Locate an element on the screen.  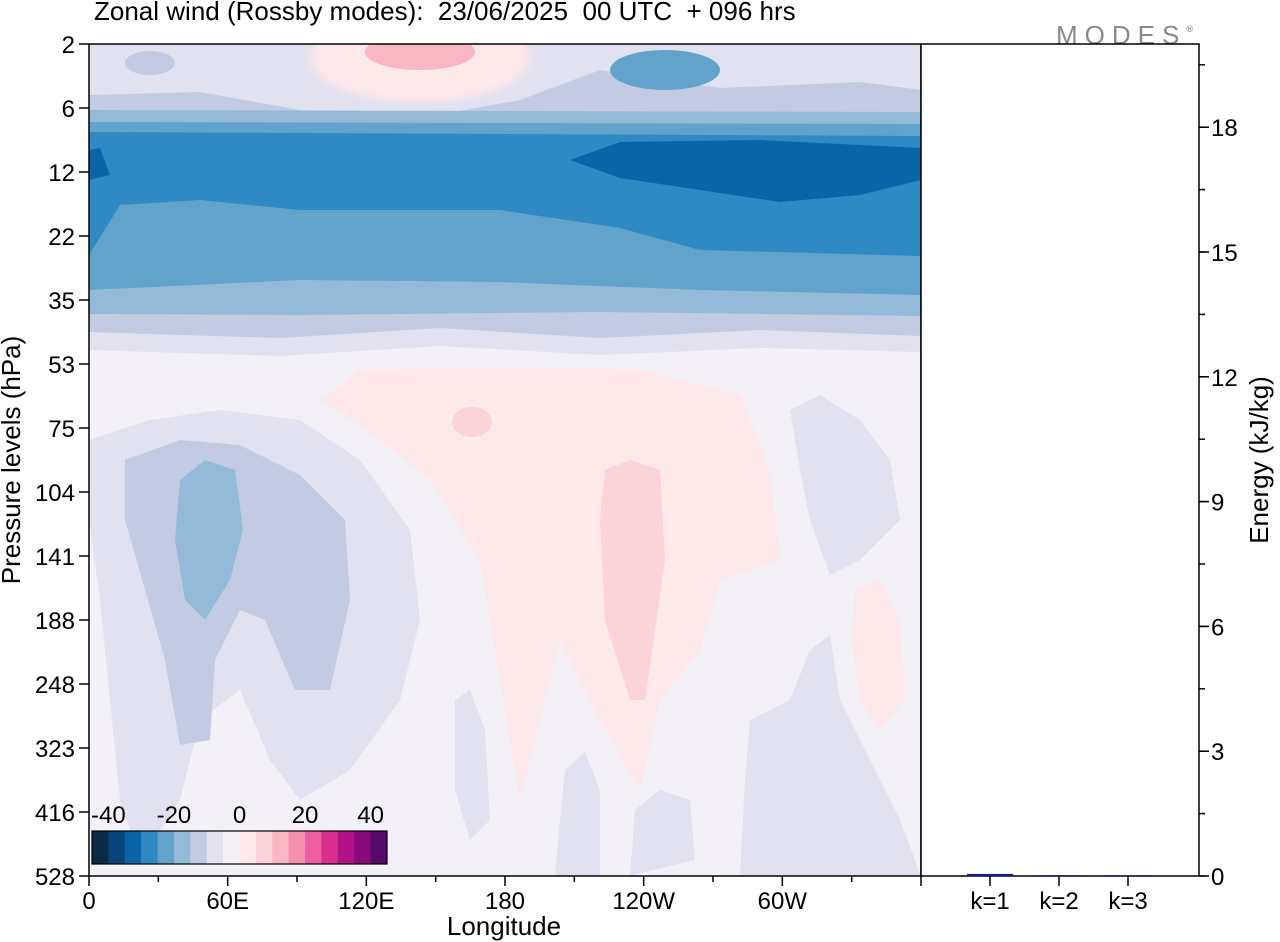
longitude-axis: 0 60E 120E 180 120W 60W is located at coordinates (502, 895).